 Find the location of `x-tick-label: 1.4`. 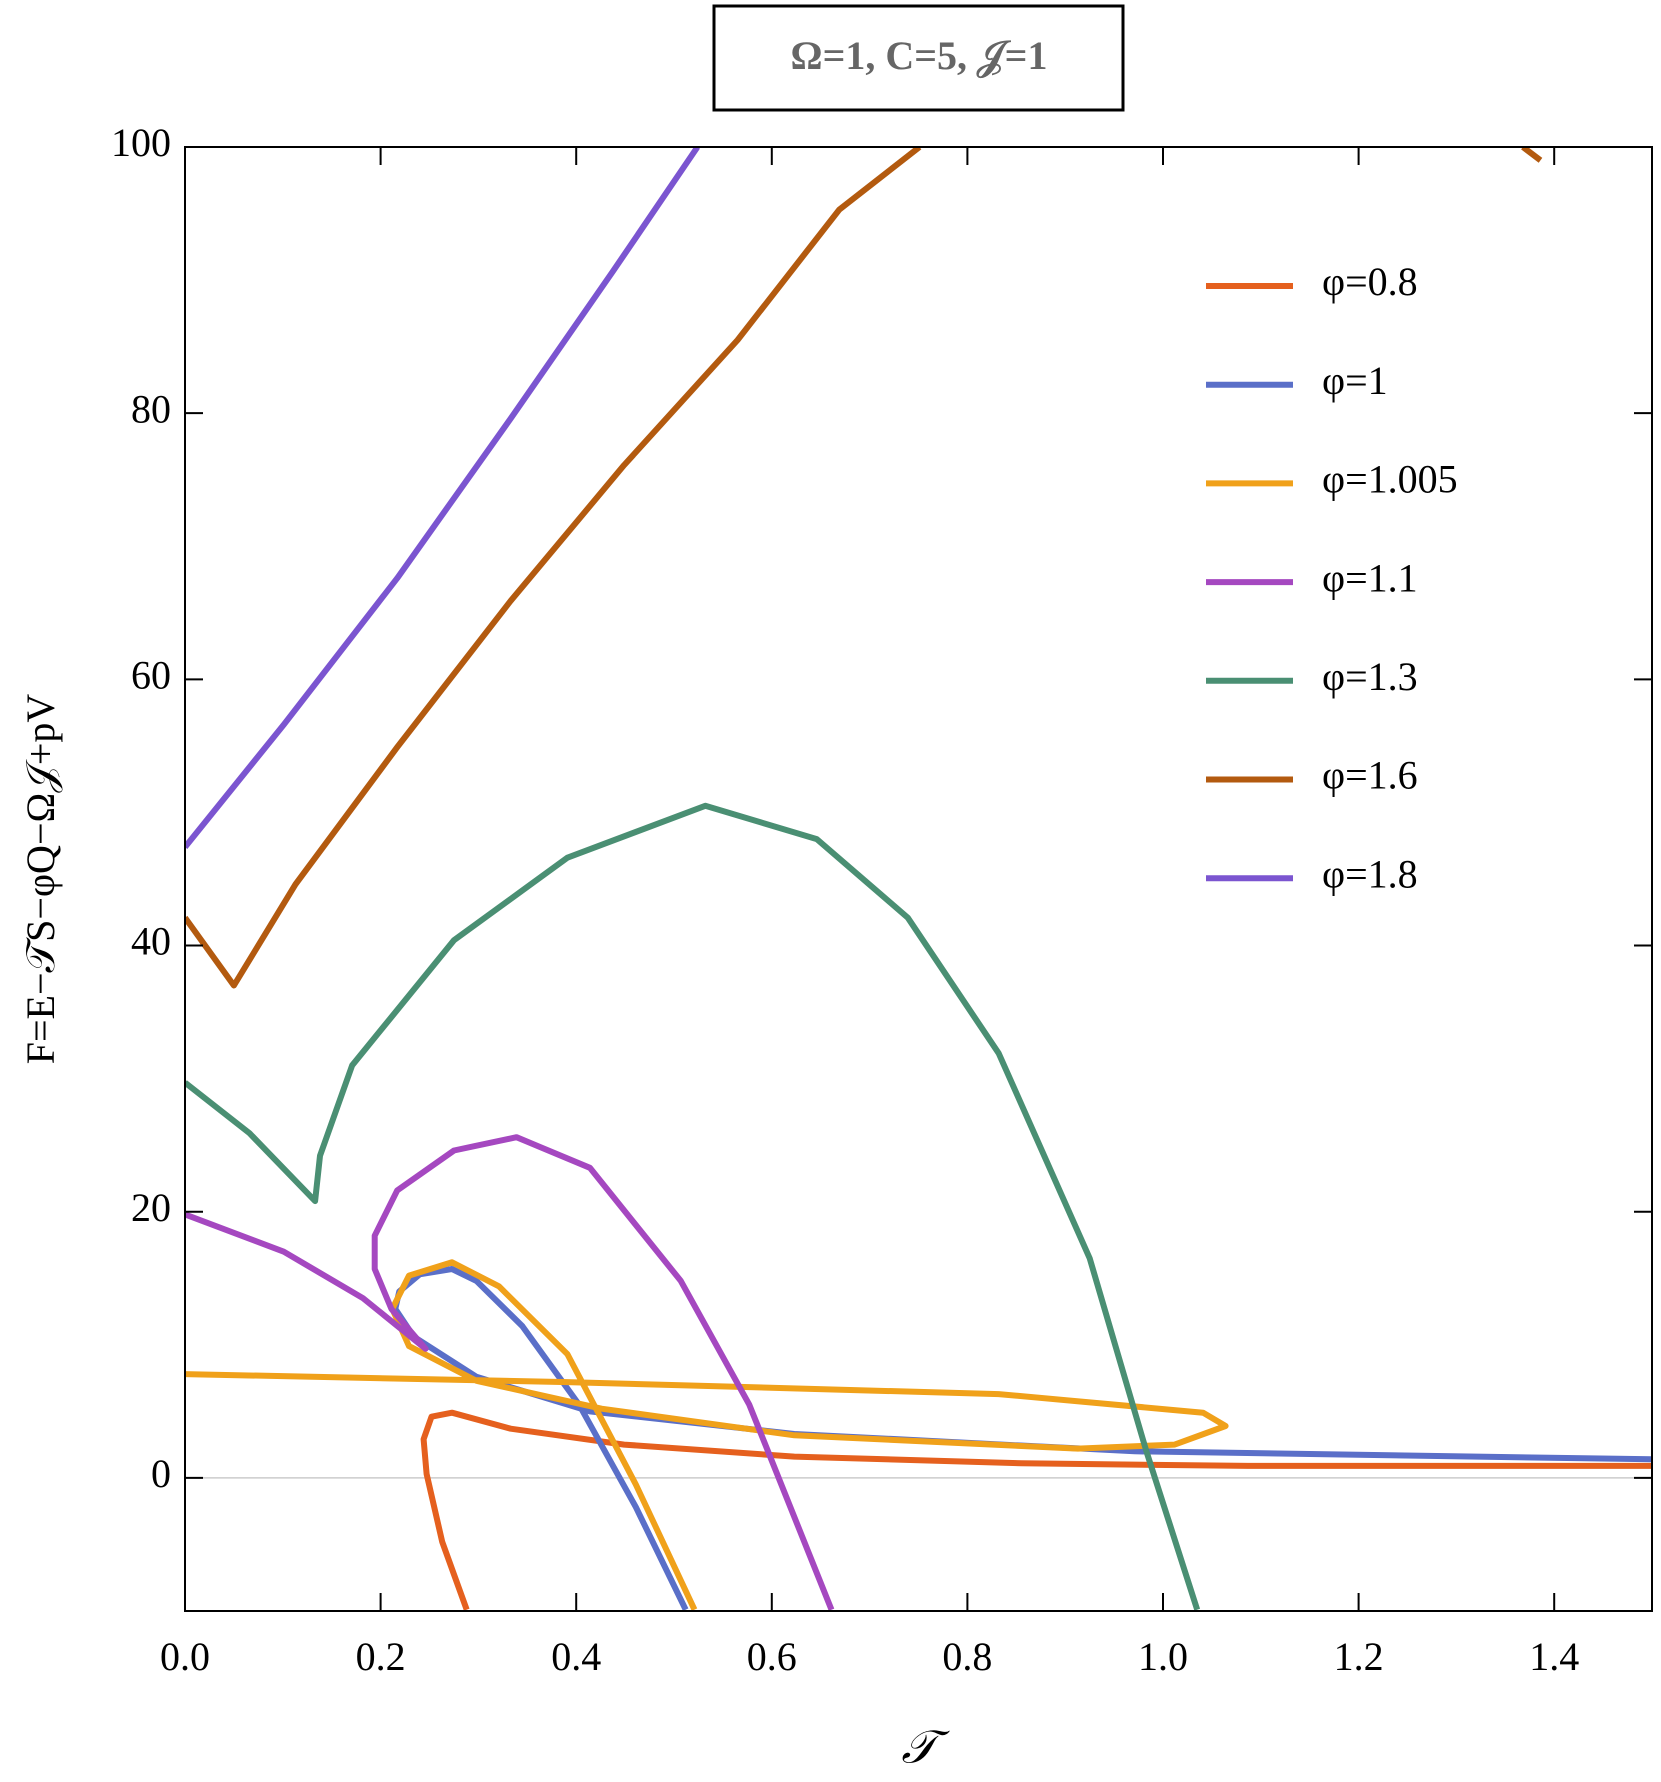

x-tick-label: 1.4 is located at coordinates (1554, 1656).